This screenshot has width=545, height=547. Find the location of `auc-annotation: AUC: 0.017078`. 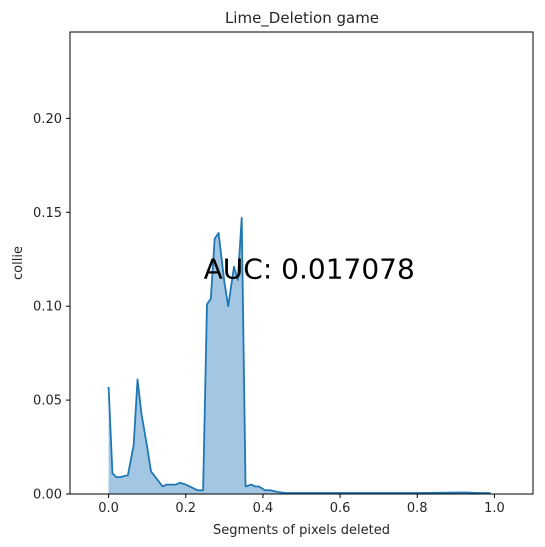

auc-annotation: AUC: 0.017078 is located at coordinates (309, 269).